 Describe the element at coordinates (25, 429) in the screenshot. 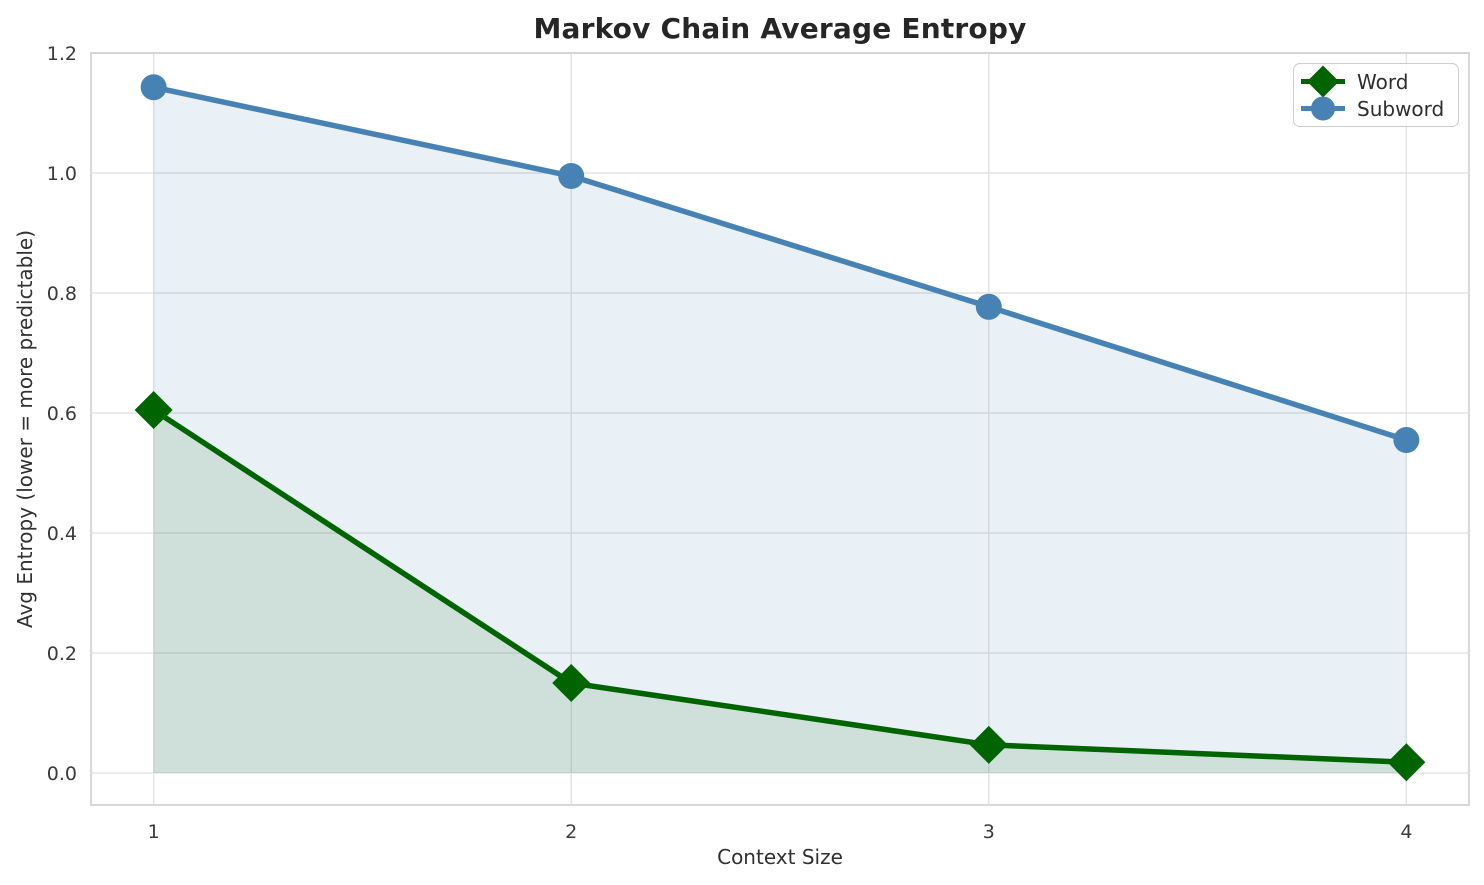

I see `y-axis-label: Avg Entropy (lower = more predictable)` at that location.